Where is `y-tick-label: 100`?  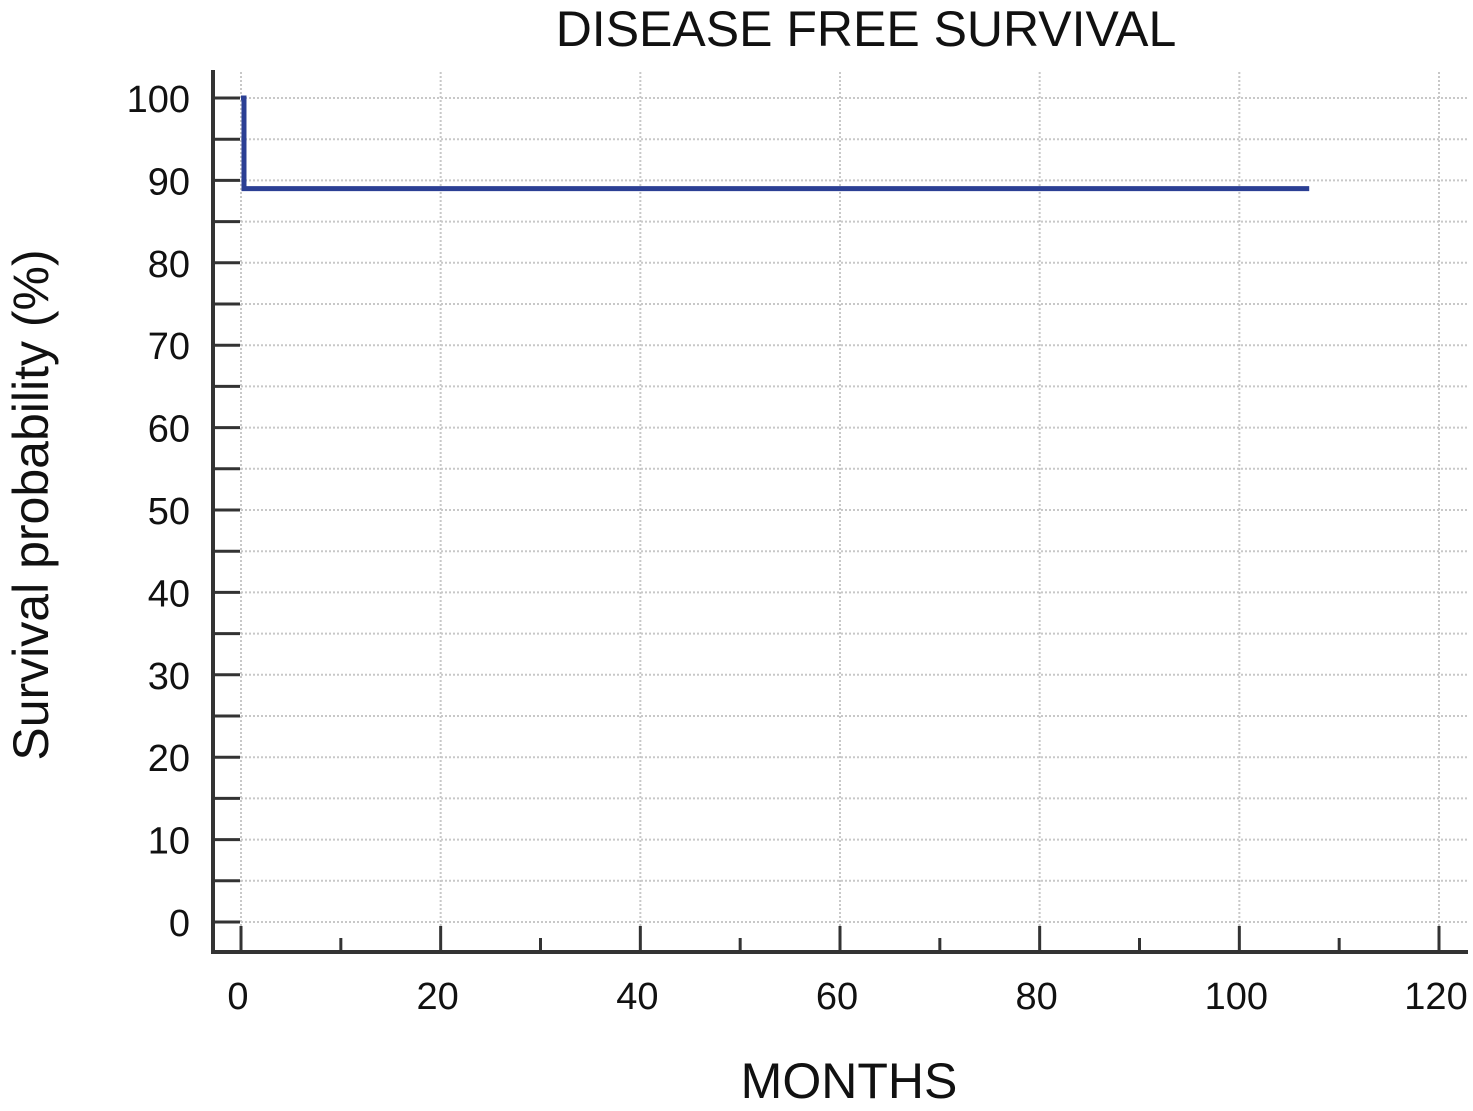 y-tick-label: 100 is located at coordinates (158, 100).